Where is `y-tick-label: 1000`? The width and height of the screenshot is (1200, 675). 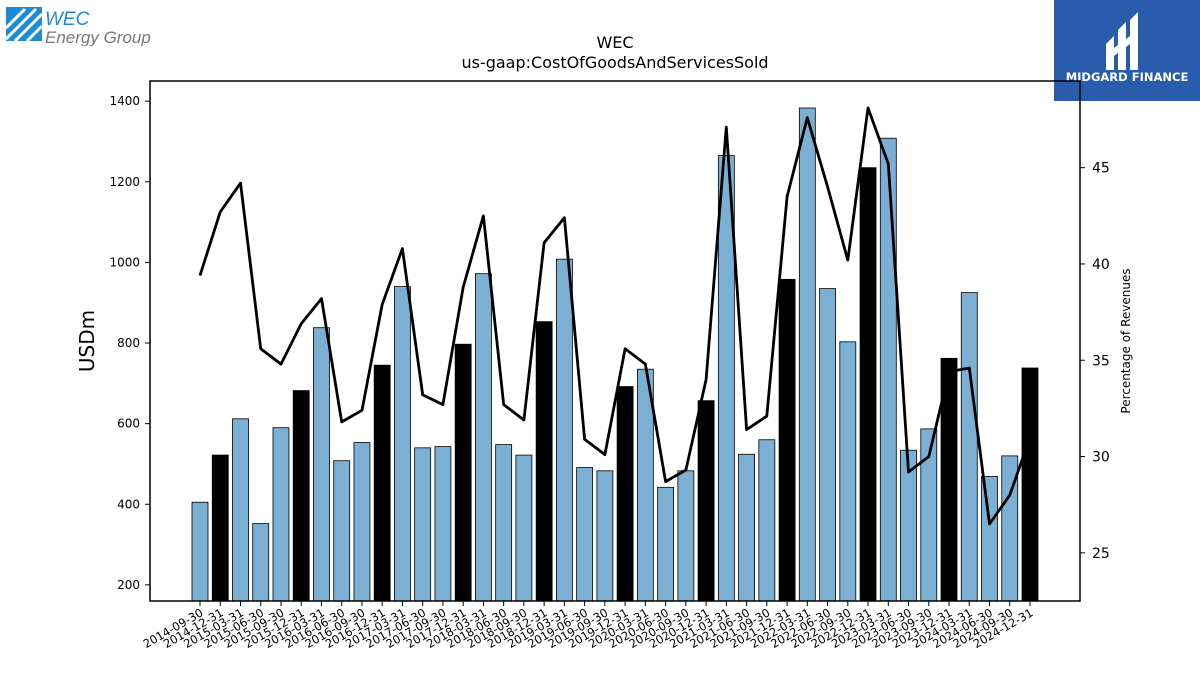 y-tick-label: 1000 is located at coordinates (124, 262).